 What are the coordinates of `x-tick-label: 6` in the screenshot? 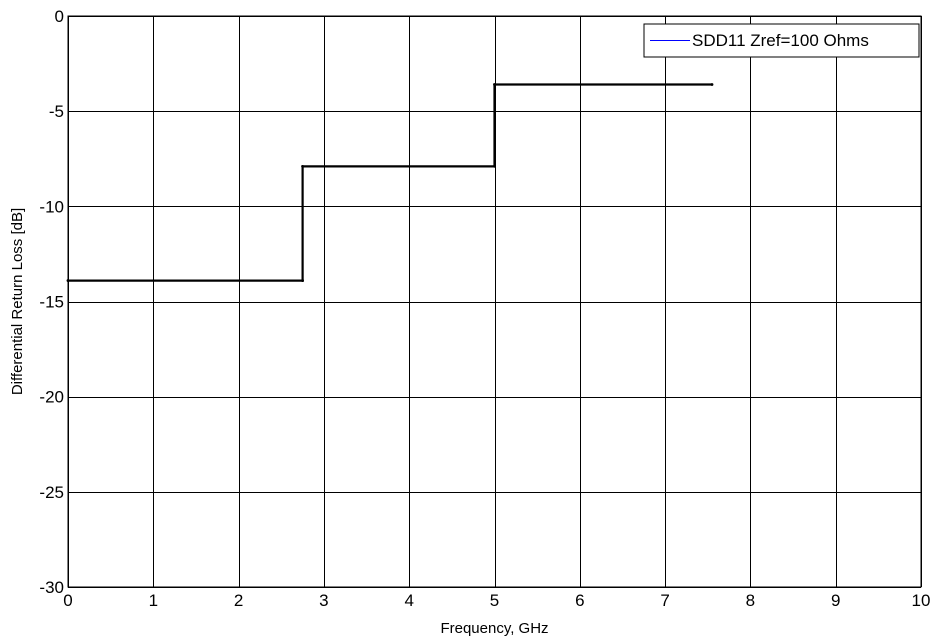 It's located at (579, 600).